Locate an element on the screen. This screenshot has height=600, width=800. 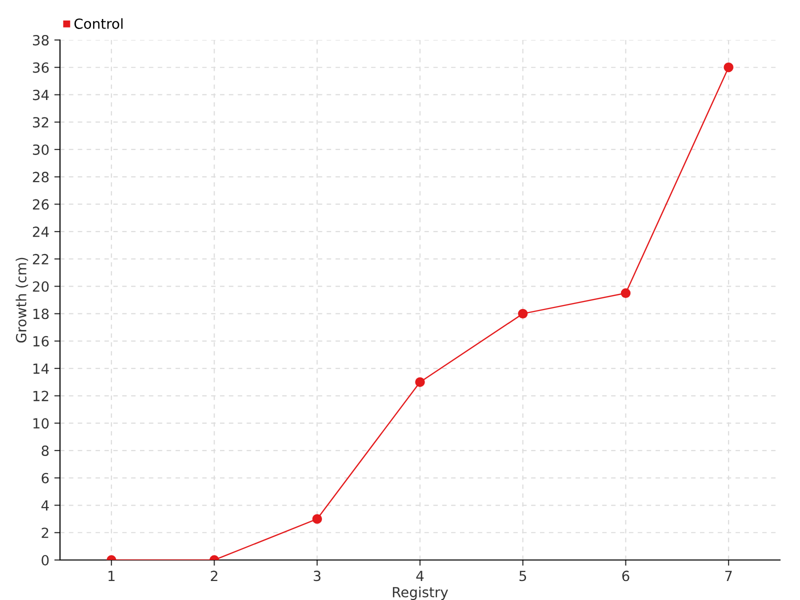
y-tick-label: 10 is located at coordinates (41, 423).